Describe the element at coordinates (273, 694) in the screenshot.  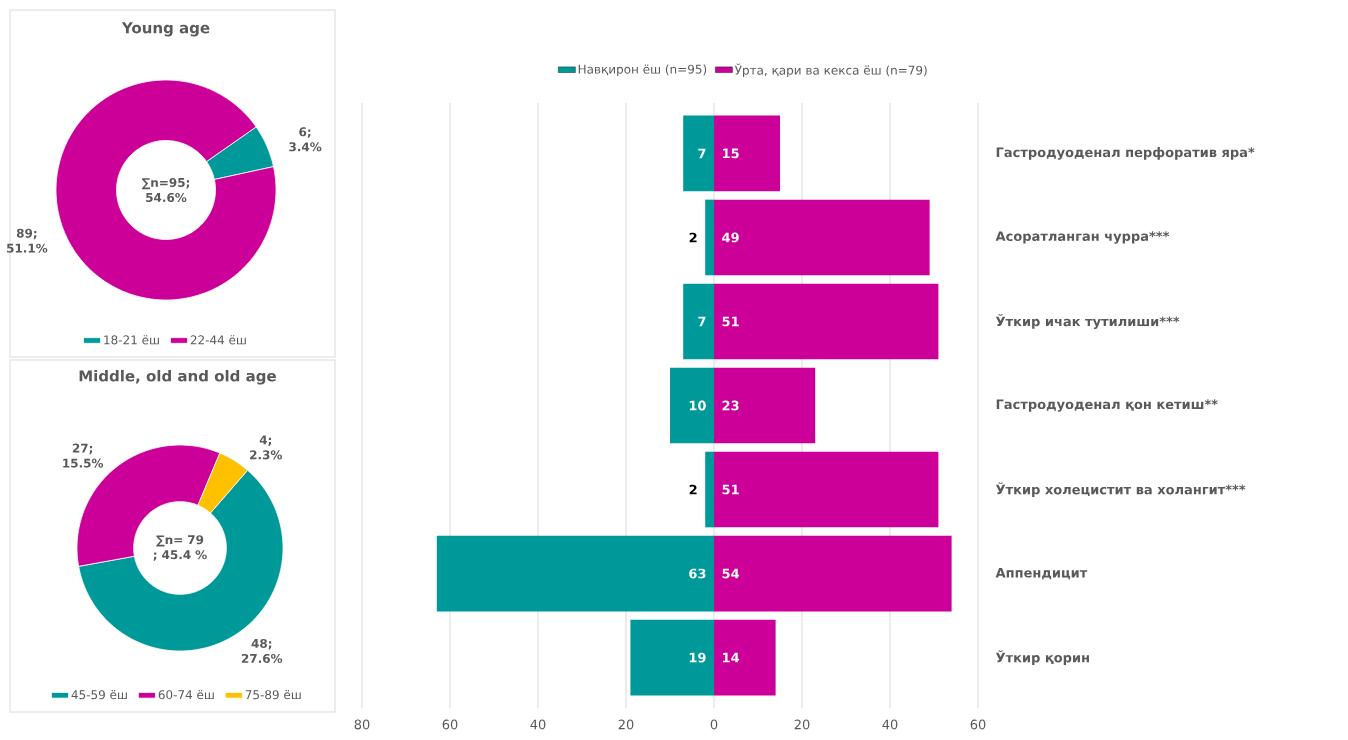
I see `legend-label: 75-89 ёш` at that location.